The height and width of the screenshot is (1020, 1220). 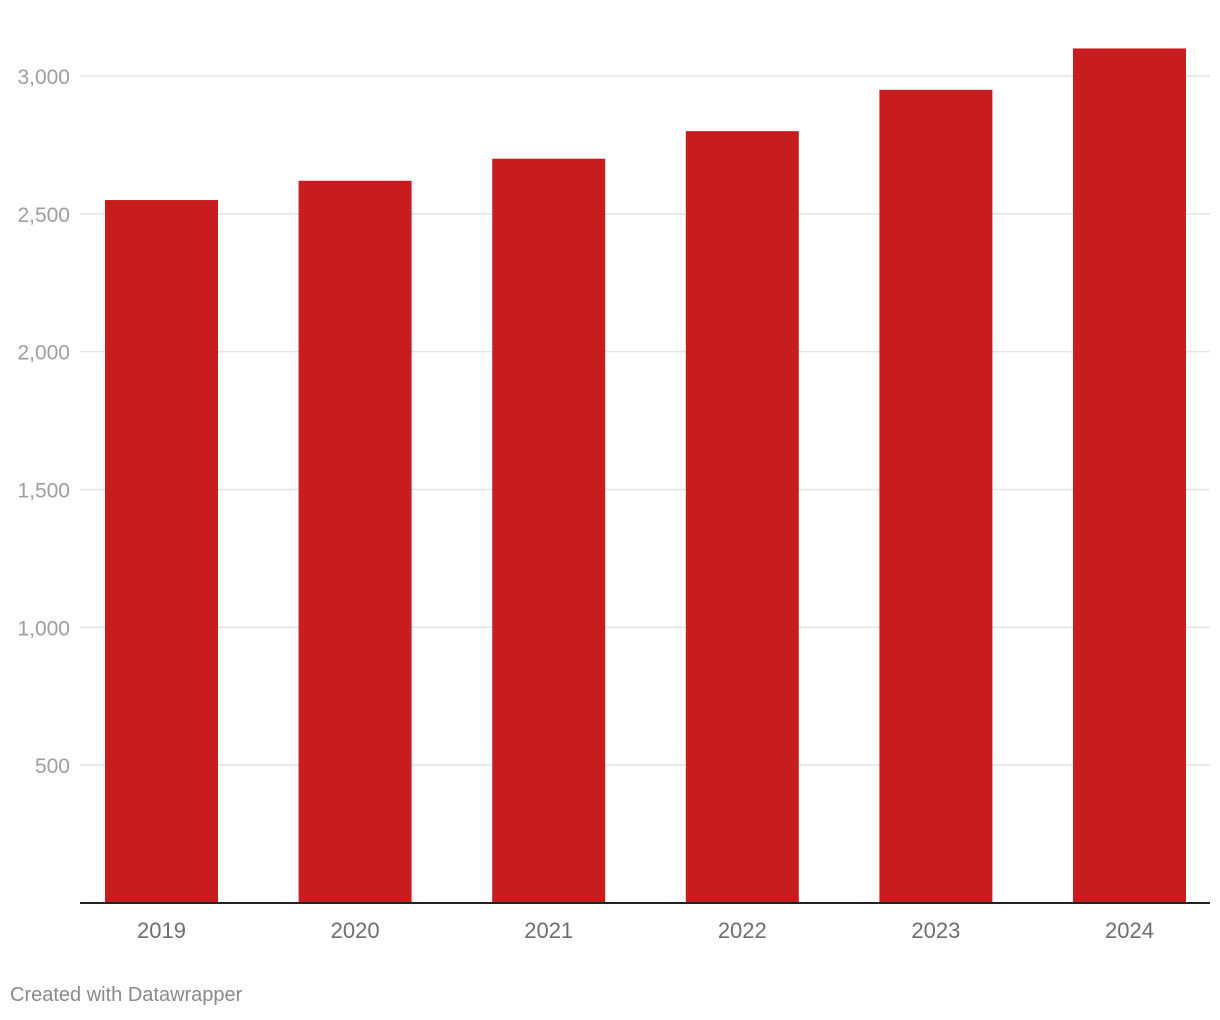 What do you see at coordinates (43, 422) in the screenshot?
I see `y-axis-ticks: 500 1,000 1,500 2,000 2,500 3,000` at bounding box center [43, 422].